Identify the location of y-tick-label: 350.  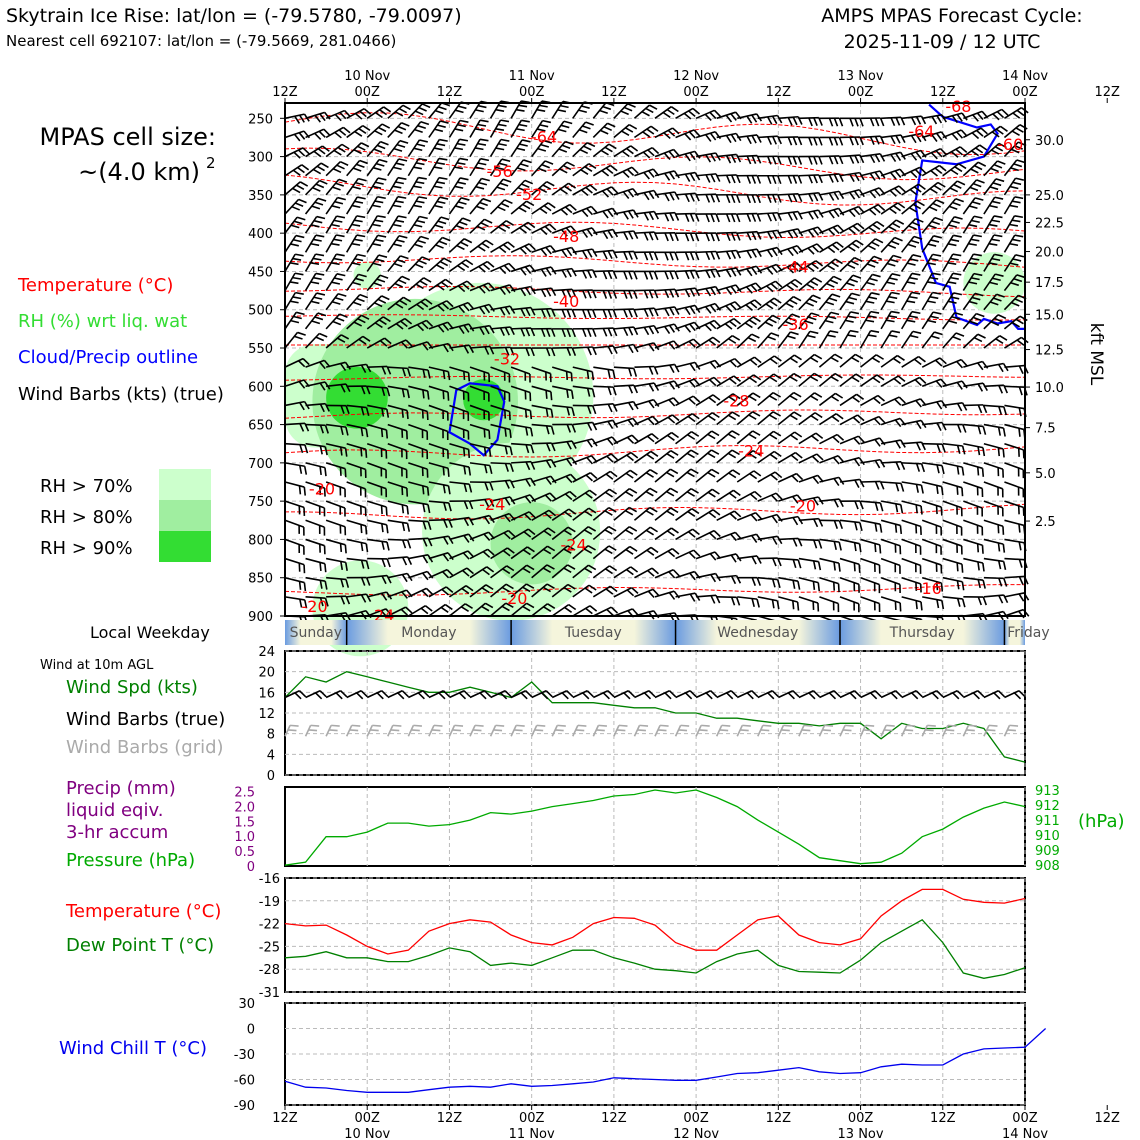
(260, 196).